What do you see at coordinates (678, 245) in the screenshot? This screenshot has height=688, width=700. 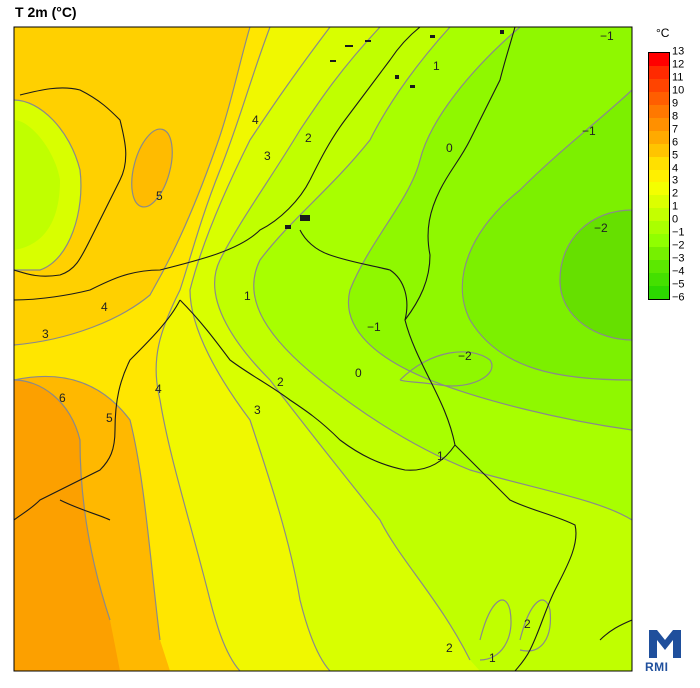 I see `legend-label: −2` at bounding box center [678, 245].